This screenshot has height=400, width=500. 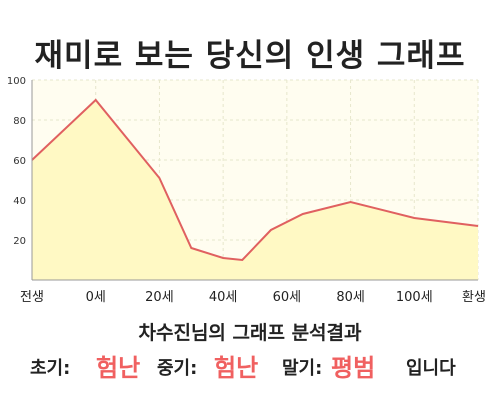 I want to click on mid-stage-value: 험난, so click(x=236, y=368).